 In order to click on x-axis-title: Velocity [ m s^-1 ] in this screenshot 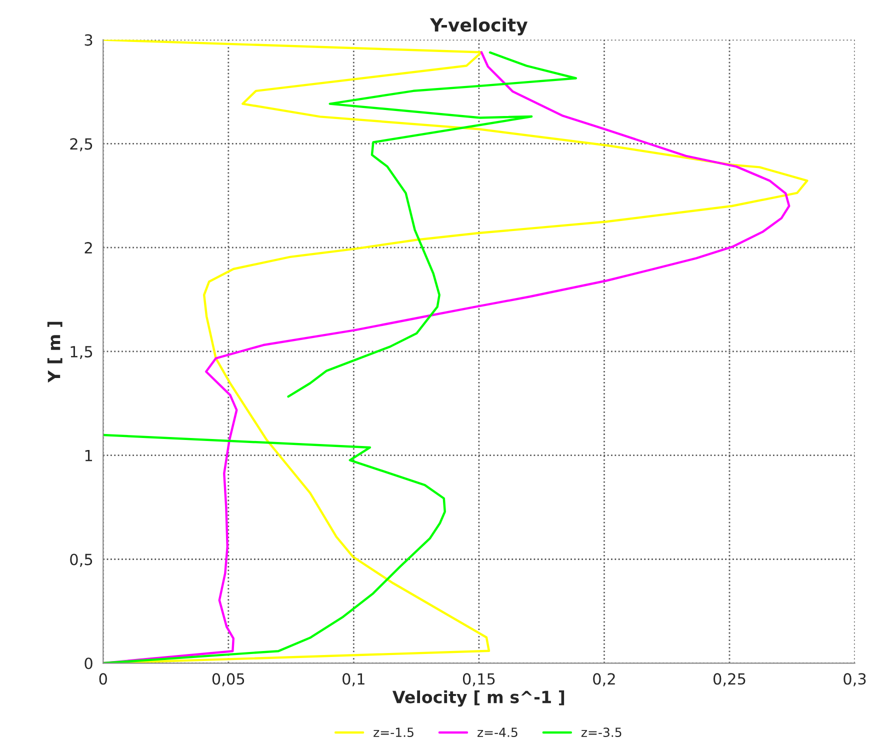, I will do `click(478, 698)`.